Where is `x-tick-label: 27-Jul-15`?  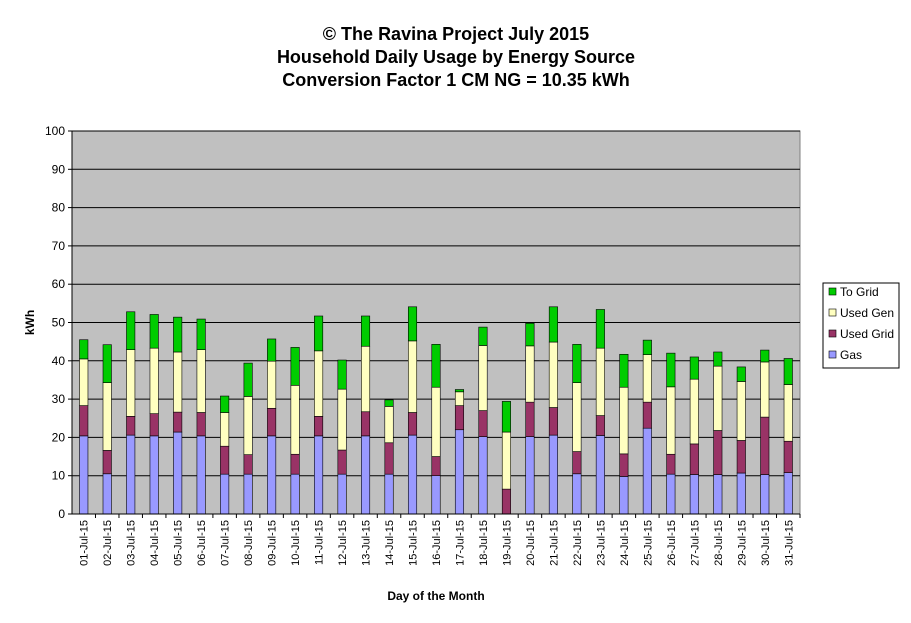
x-tick-label: 27-Jul-15 is located at coordinates (695, 543).